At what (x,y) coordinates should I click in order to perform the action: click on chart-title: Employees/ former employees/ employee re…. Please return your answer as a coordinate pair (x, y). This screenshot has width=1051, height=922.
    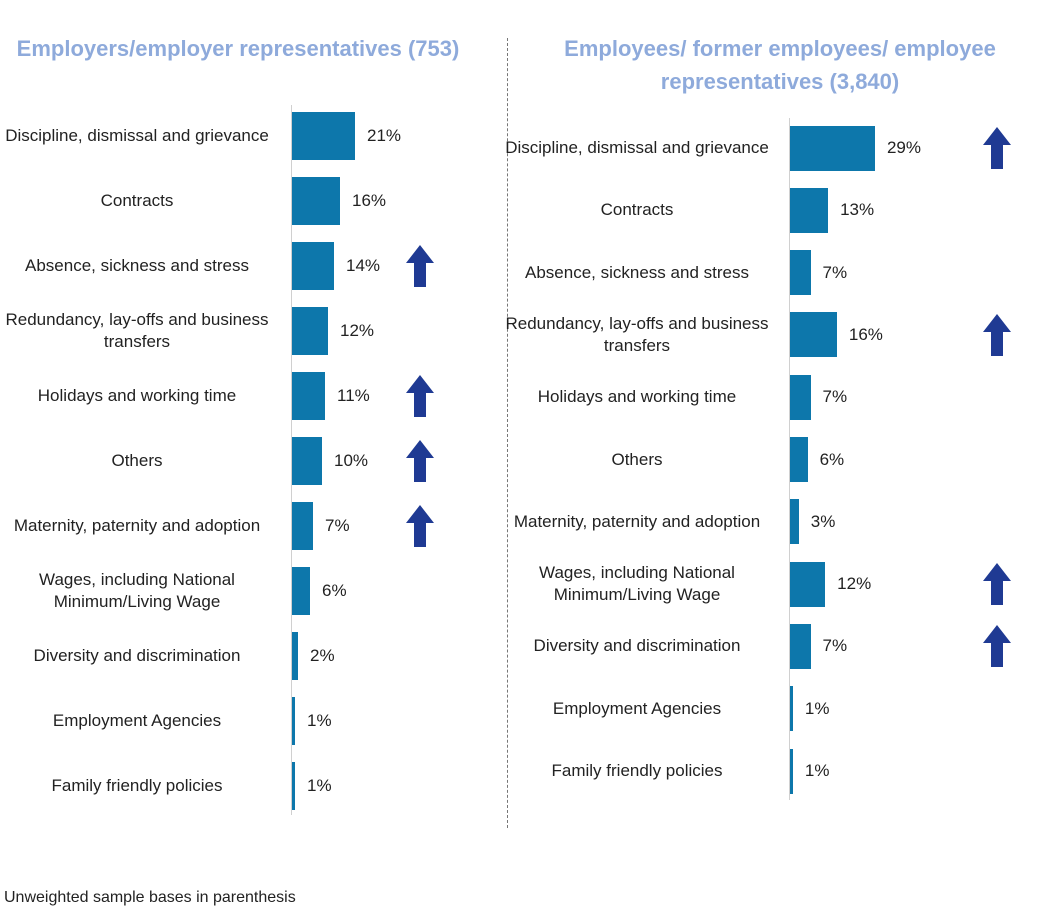
    Looking at the image, I should click on (780, 65).